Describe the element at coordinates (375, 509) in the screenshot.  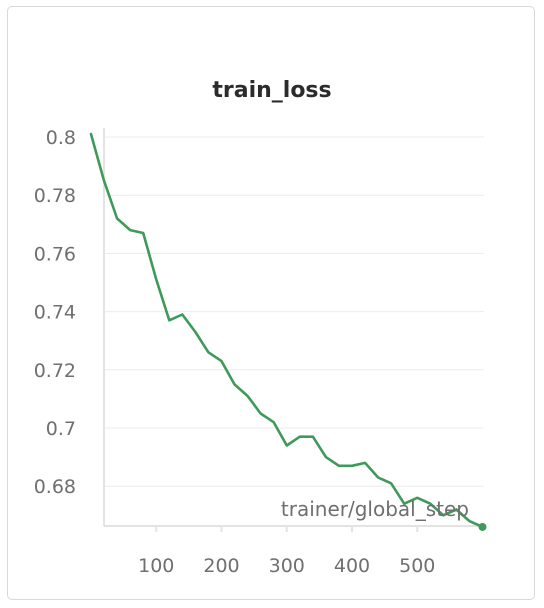
I see `x-axis-label: trainer/global_step` at that location.